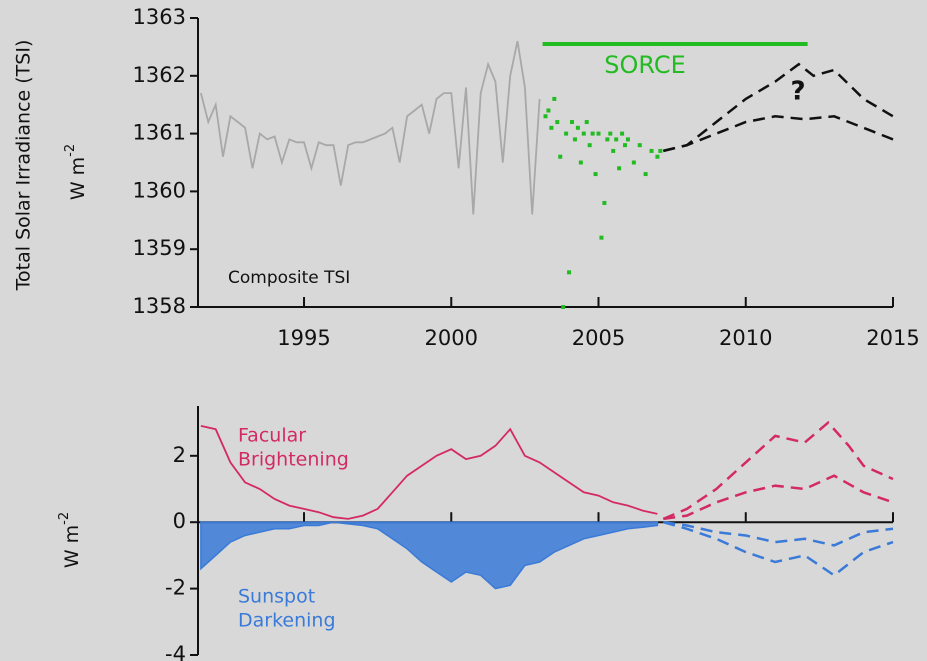 The image size is (927, 661). I want to click on span-label: SORCE, so click(645, 65).